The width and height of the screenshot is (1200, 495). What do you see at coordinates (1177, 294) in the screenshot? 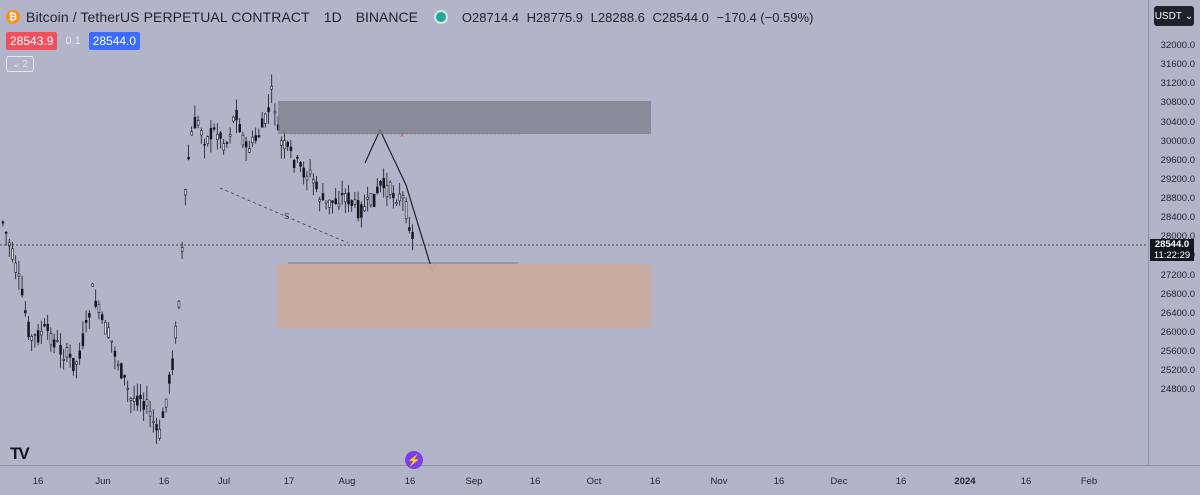
I see `price-axis-label: 26800.0` at bounding box center [1177, 294].